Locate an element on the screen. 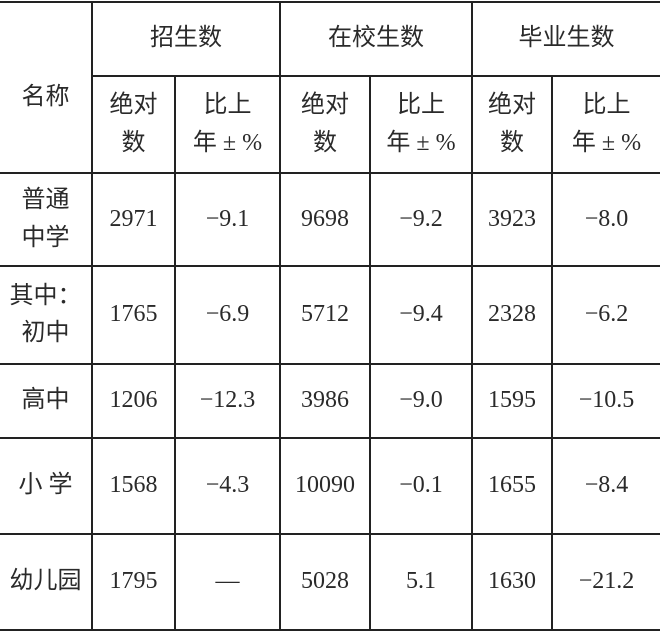 The height and width of the screenshot is (637, 660). table-cell: −8.4 is located at coordinates (605, 486).